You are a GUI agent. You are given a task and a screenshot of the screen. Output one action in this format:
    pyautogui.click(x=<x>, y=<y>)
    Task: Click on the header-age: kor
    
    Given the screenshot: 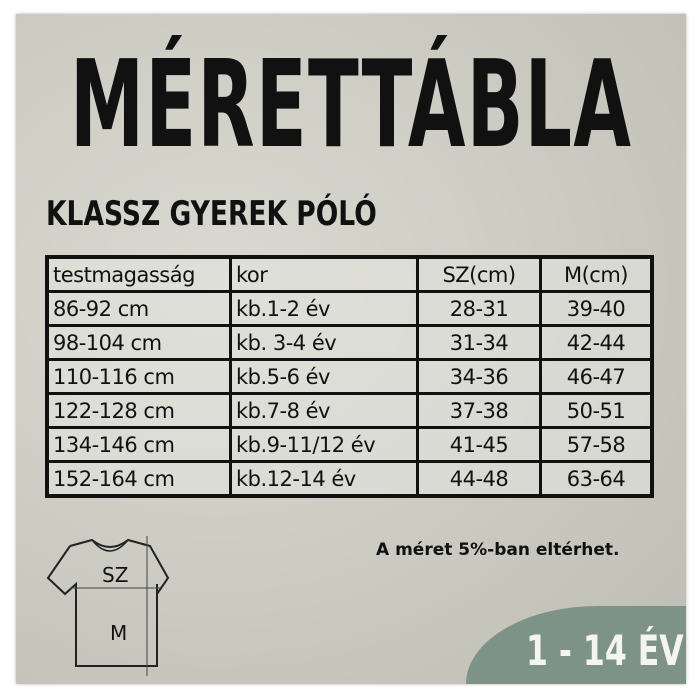 What is the action you would take?
    pyautogui.click(x=324, y=274)
    